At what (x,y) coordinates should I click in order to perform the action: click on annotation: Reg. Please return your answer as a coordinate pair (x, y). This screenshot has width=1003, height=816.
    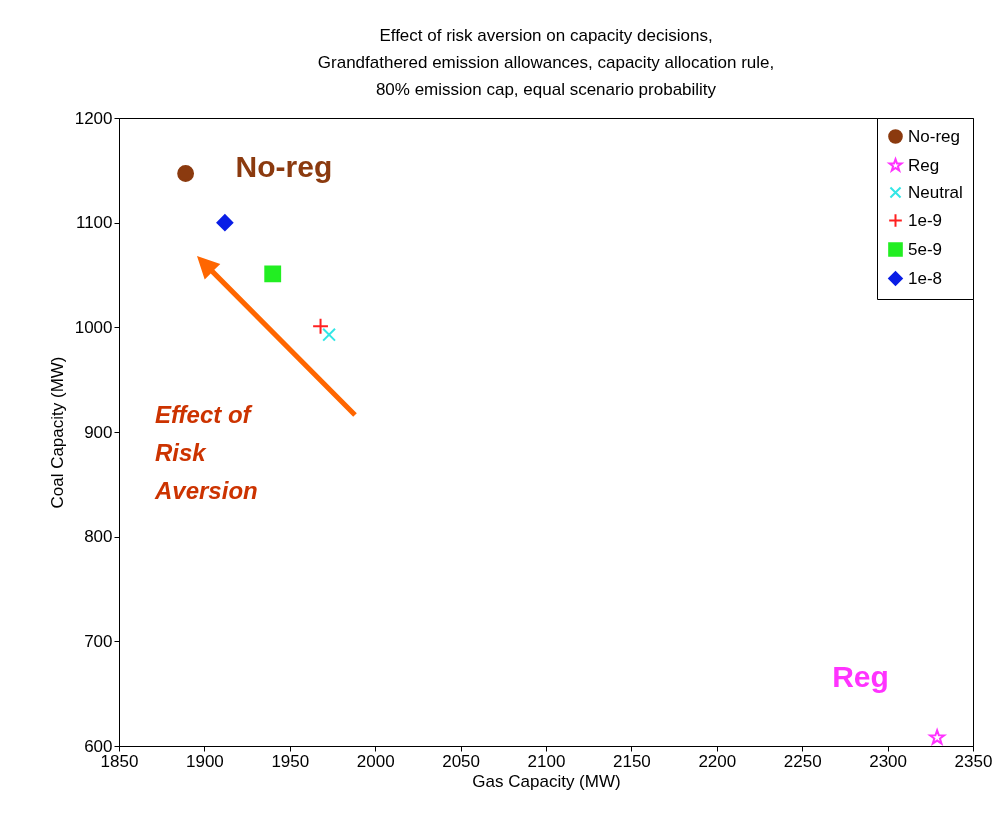
    Looking at the image, I should click on (860, 676).